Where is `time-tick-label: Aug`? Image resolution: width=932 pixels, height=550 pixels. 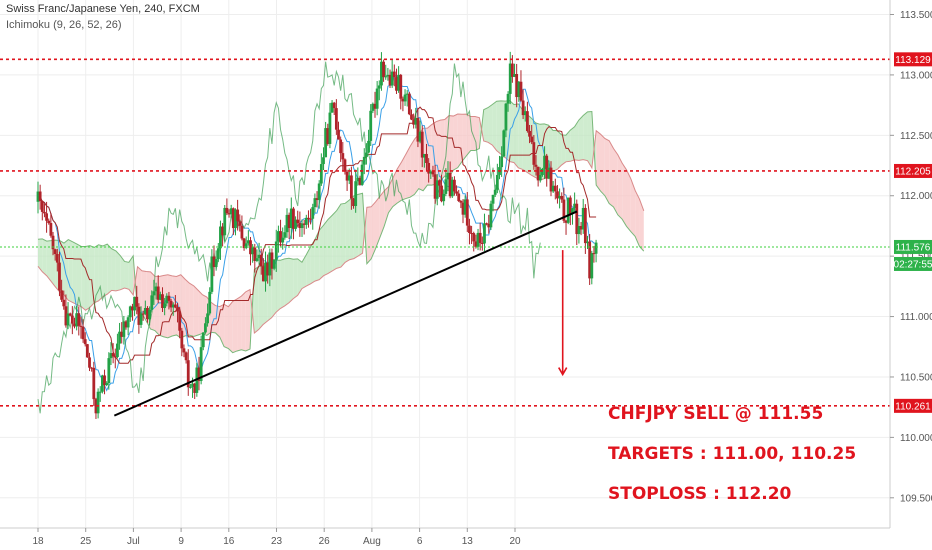
time-tick-label: Aug is located at coordinates (372, 541).